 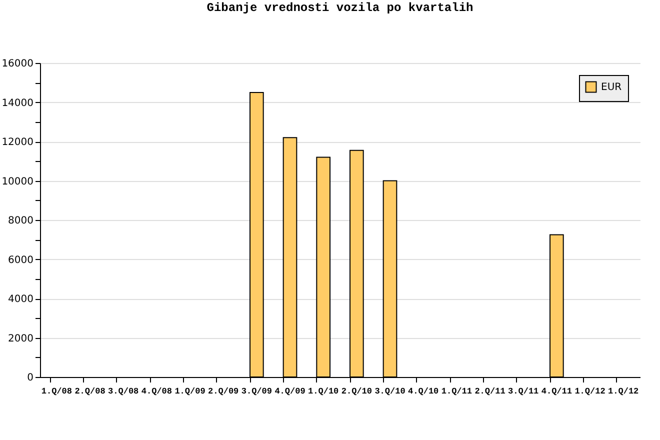 I want to click on x-tick-label: 3.Q/10, so click(x=390, y=391).